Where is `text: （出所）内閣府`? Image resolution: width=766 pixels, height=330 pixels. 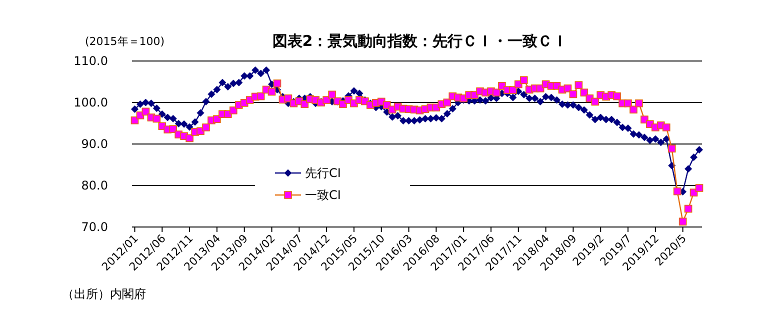
text: （出所）内閣府 is located at coordinates (104, 294).